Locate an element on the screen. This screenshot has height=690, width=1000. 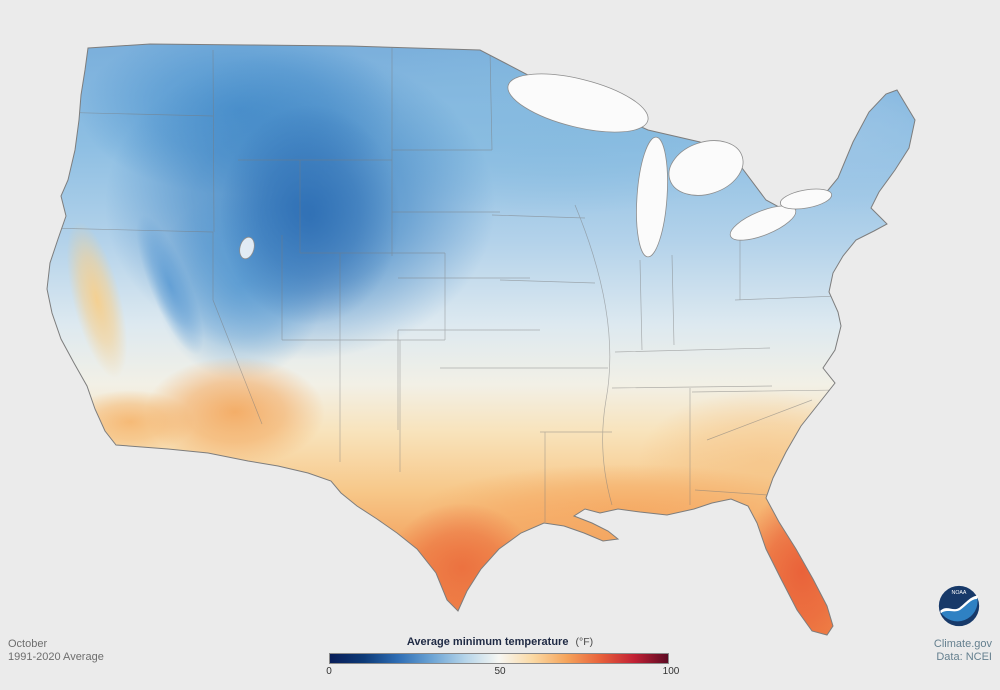
cold-northeast-region is located at coordinates (822, 140).